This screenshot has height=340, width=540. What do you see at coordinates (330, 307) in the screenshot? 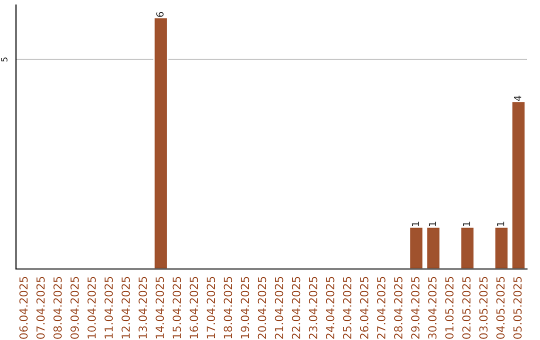
I see `x-tick-label: 24.04.2025` at bounding box center [330, 307].